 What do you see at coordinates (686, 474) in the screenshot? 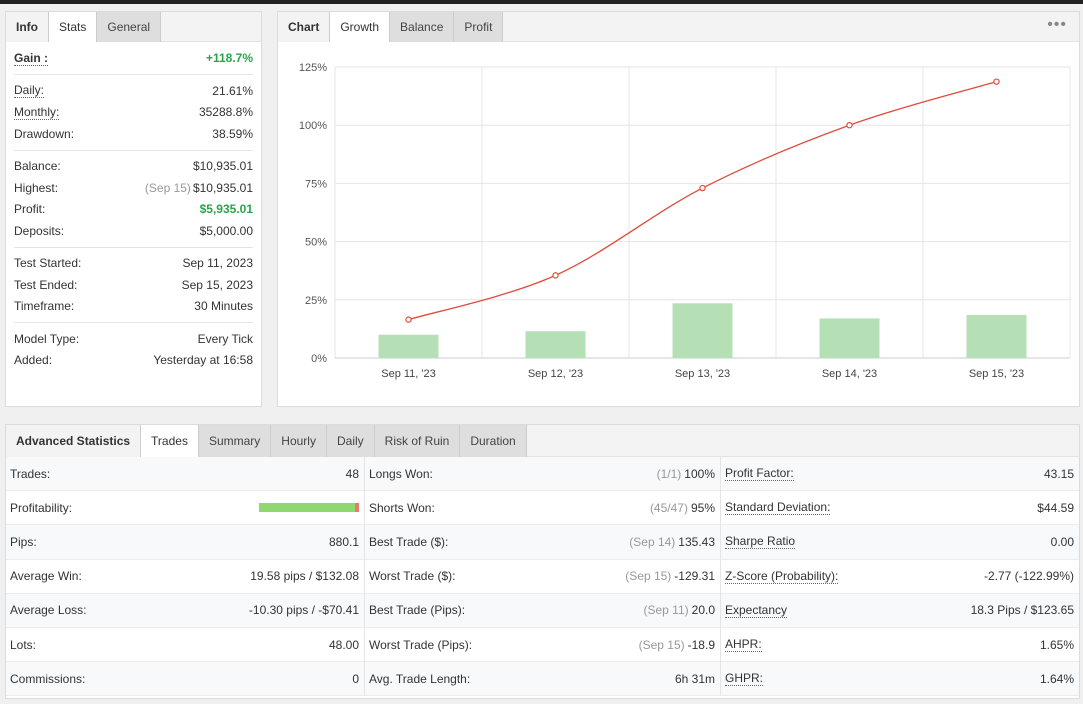
I see `stat-value-longs-won: (1/1) 100%` at bounding box center [686, 474].